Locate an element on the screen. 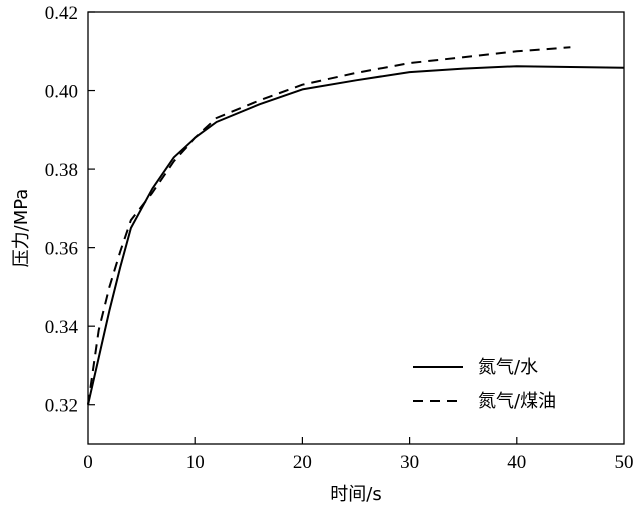 Image resolution: width=637 pixels, height=512 pixels. y-tick-label: 0.34 is located at coordinates (62, 327).